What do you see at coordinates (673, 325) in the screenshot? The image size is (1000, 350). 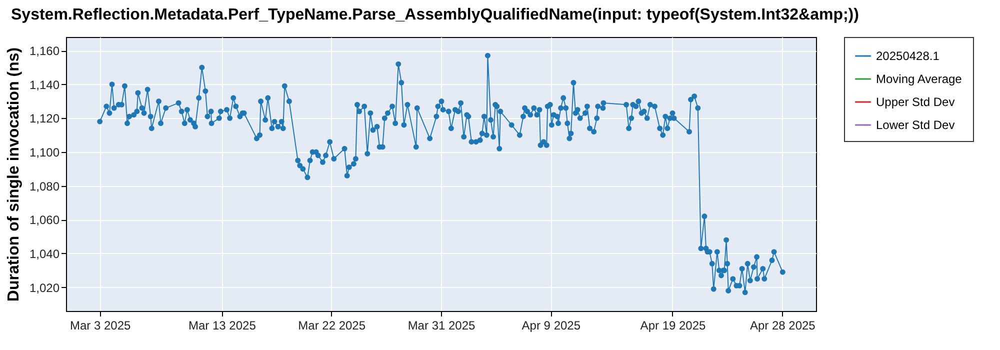 I see `x-tick-label: Apr 19 2025` at bounding box center [673, 325].